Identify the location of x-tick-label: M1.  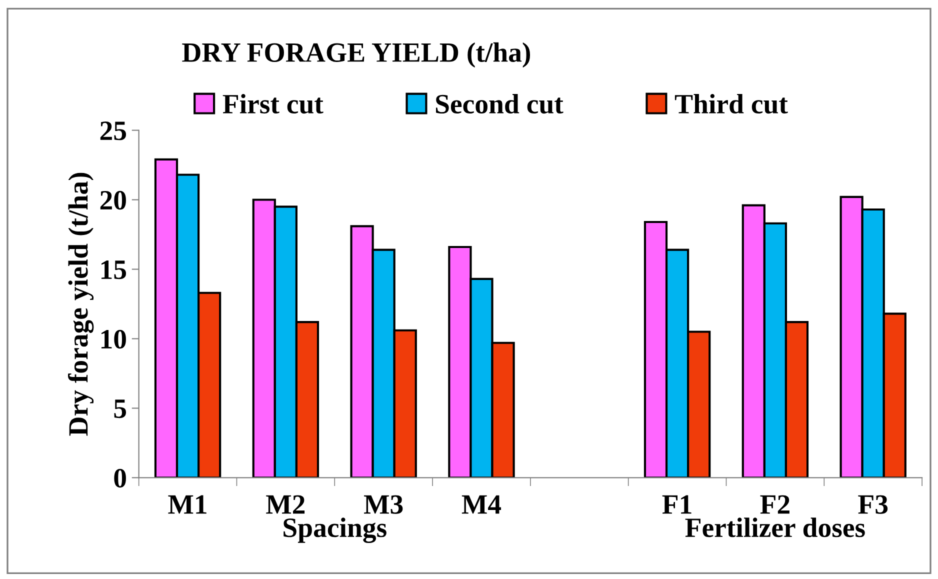
(187, 504).